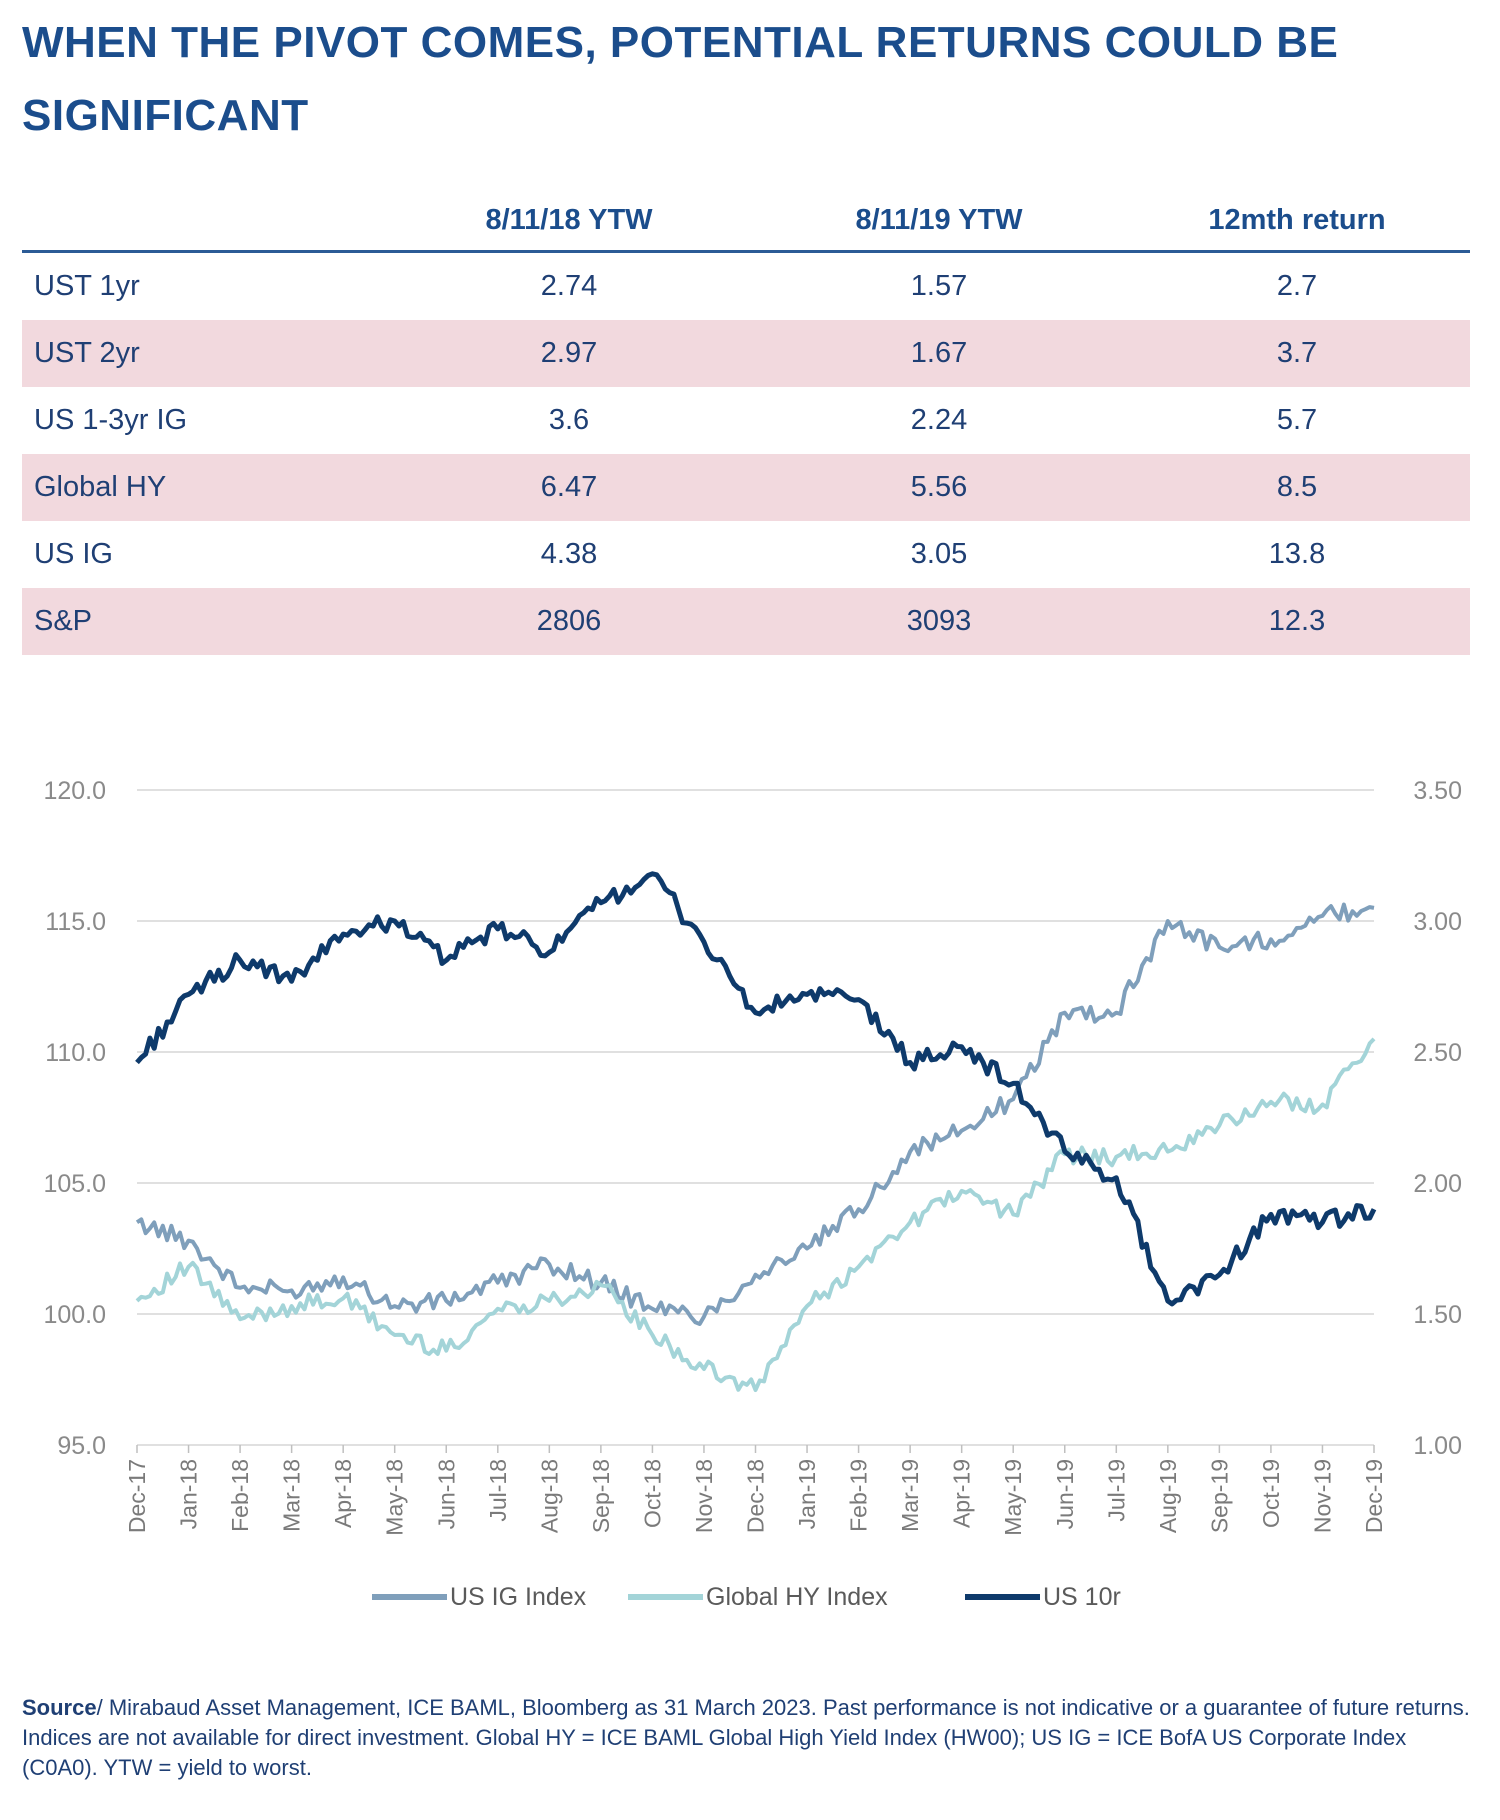  Describe the element at coordinates (746, 221) in the screenshot. I see `table-header-row: 8/11/18 YTW 8/11/19 YTW 12mth return` at that location.